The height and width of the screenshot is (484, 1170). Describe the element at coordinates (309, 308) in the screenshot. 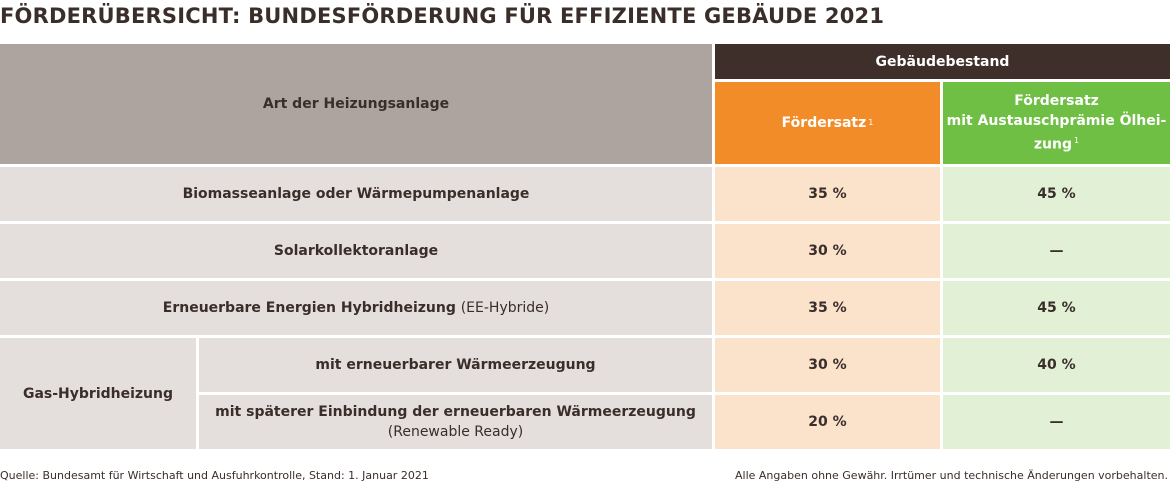

I see `row-label-text: Erneuerbare Energien Hybridheizung` at that location.